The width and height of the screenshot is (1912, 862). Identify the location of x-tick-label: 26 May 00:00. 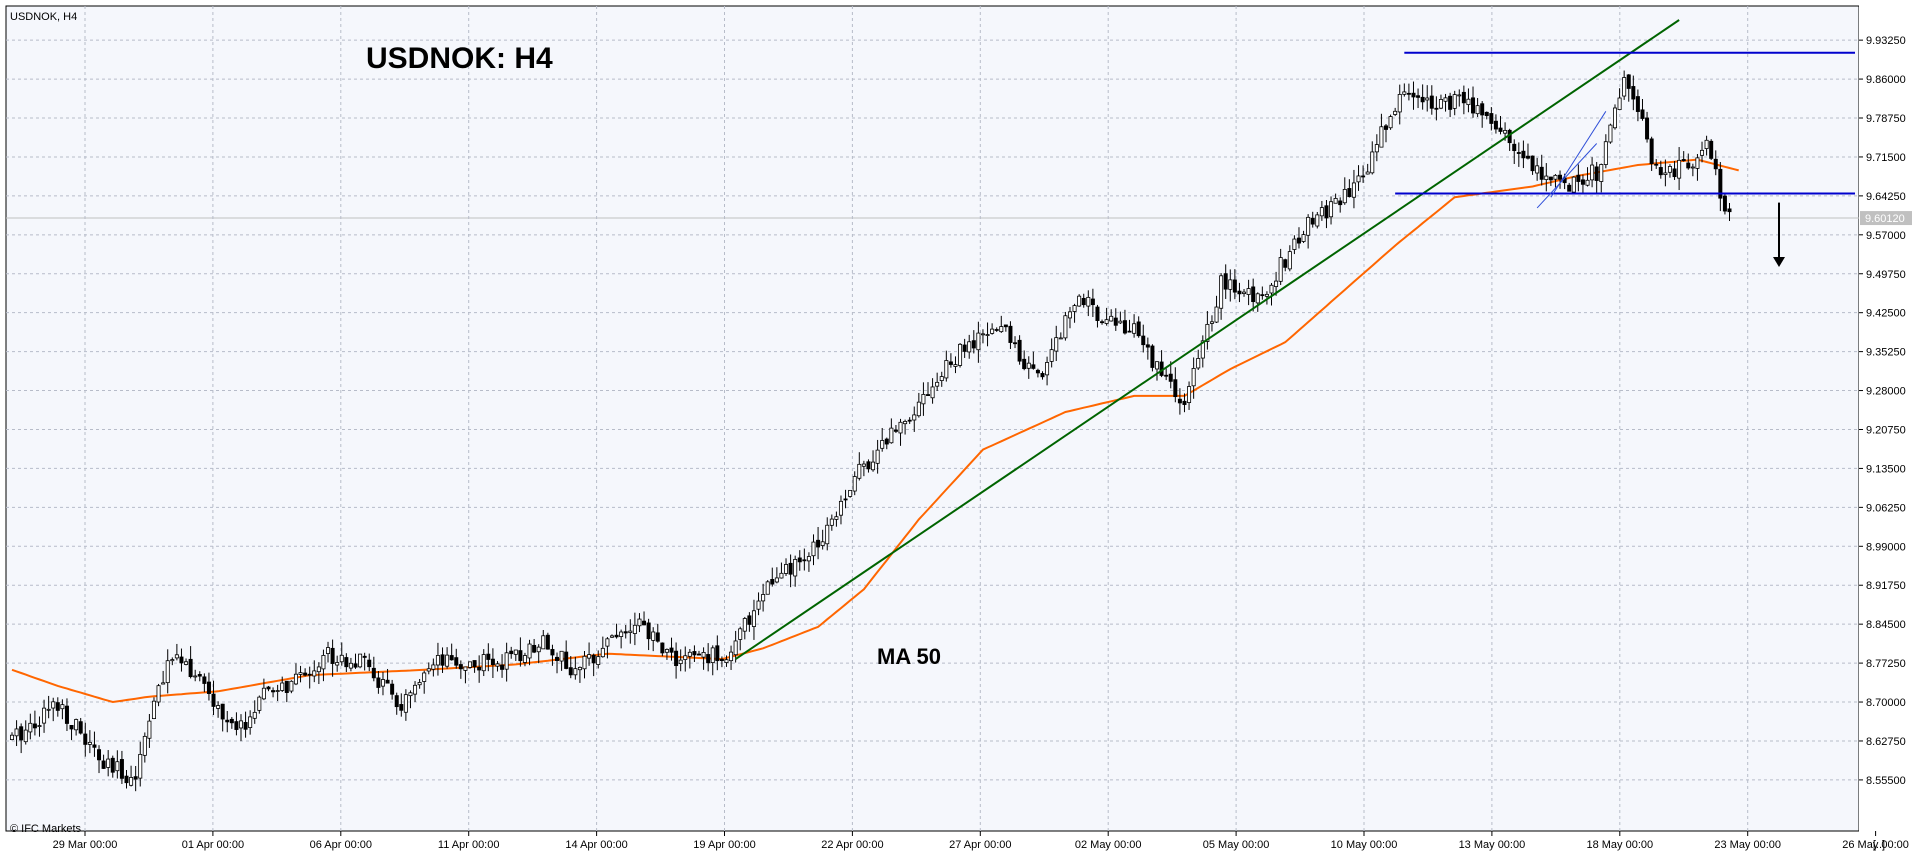
(1875, 845).